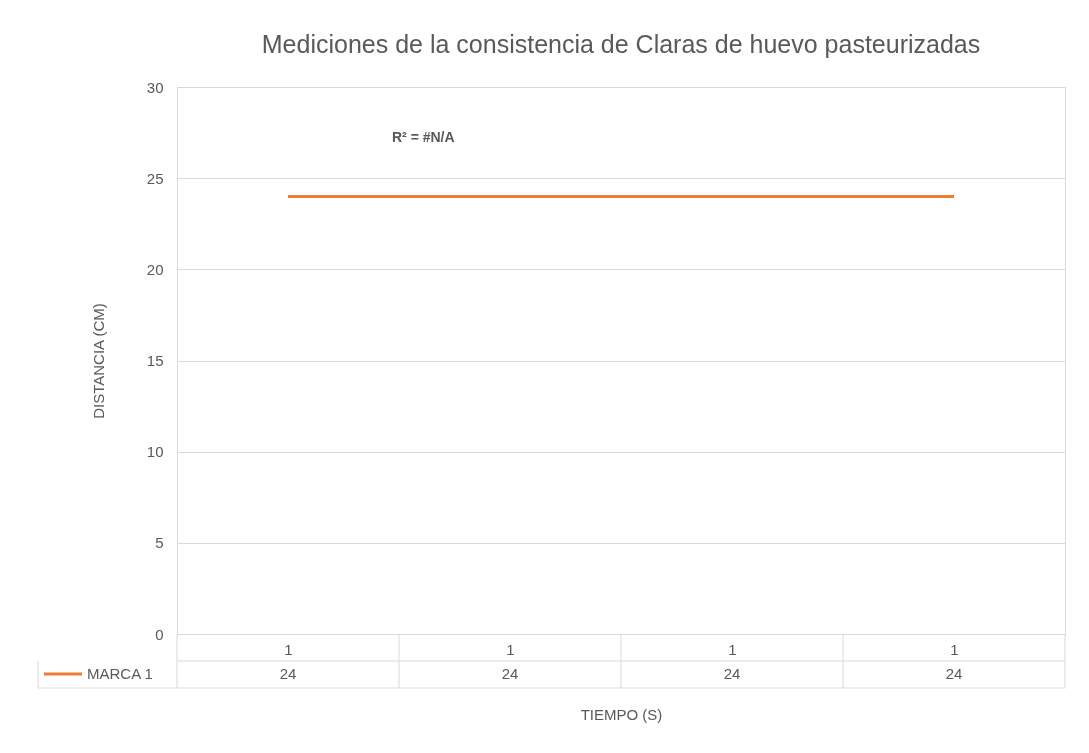  I want to click on y-tick-label: 25, so click(155, 178).